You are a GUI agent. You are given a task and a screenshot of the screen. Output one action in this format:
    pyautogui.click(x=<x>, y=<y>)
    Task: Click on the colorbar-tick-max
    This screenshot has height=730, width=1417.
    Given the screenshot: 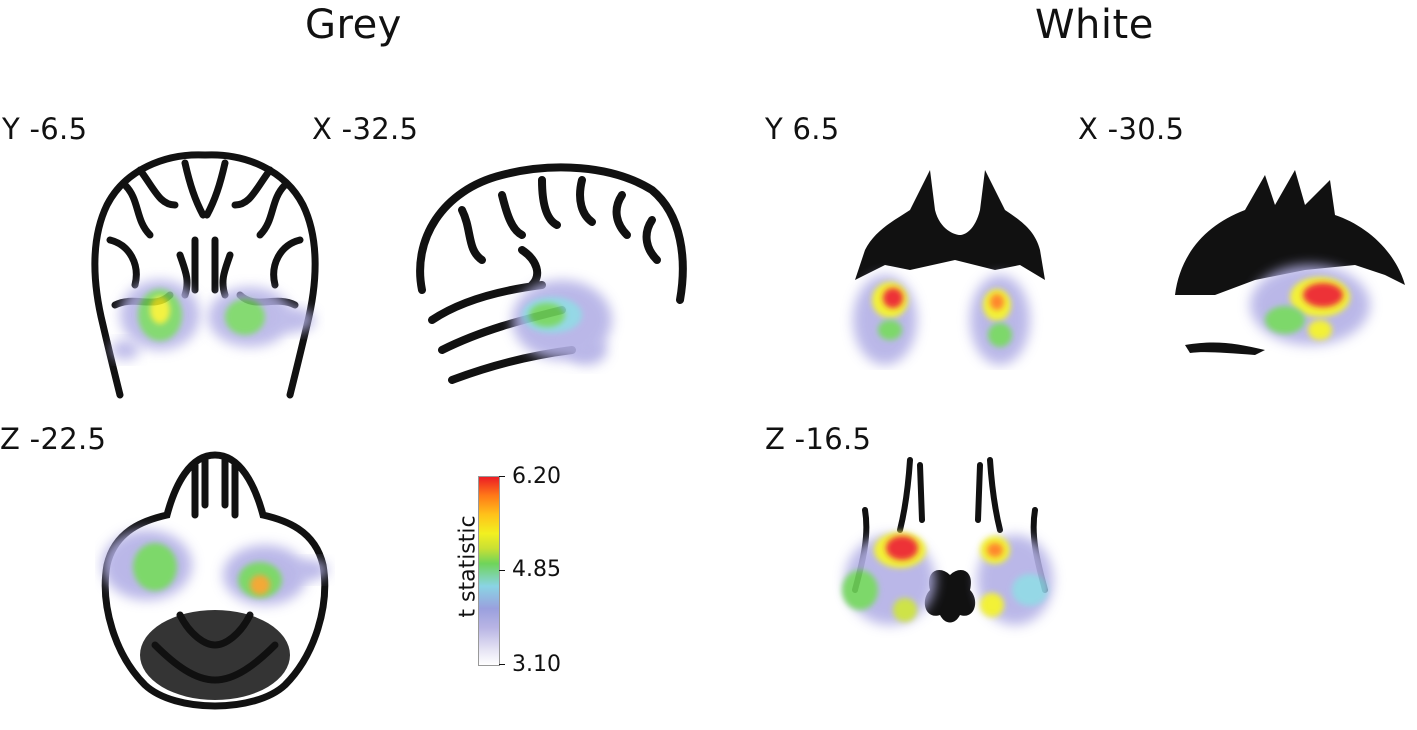 What is the action you would take?
    pyautogui.click(x=502, y=476)
    